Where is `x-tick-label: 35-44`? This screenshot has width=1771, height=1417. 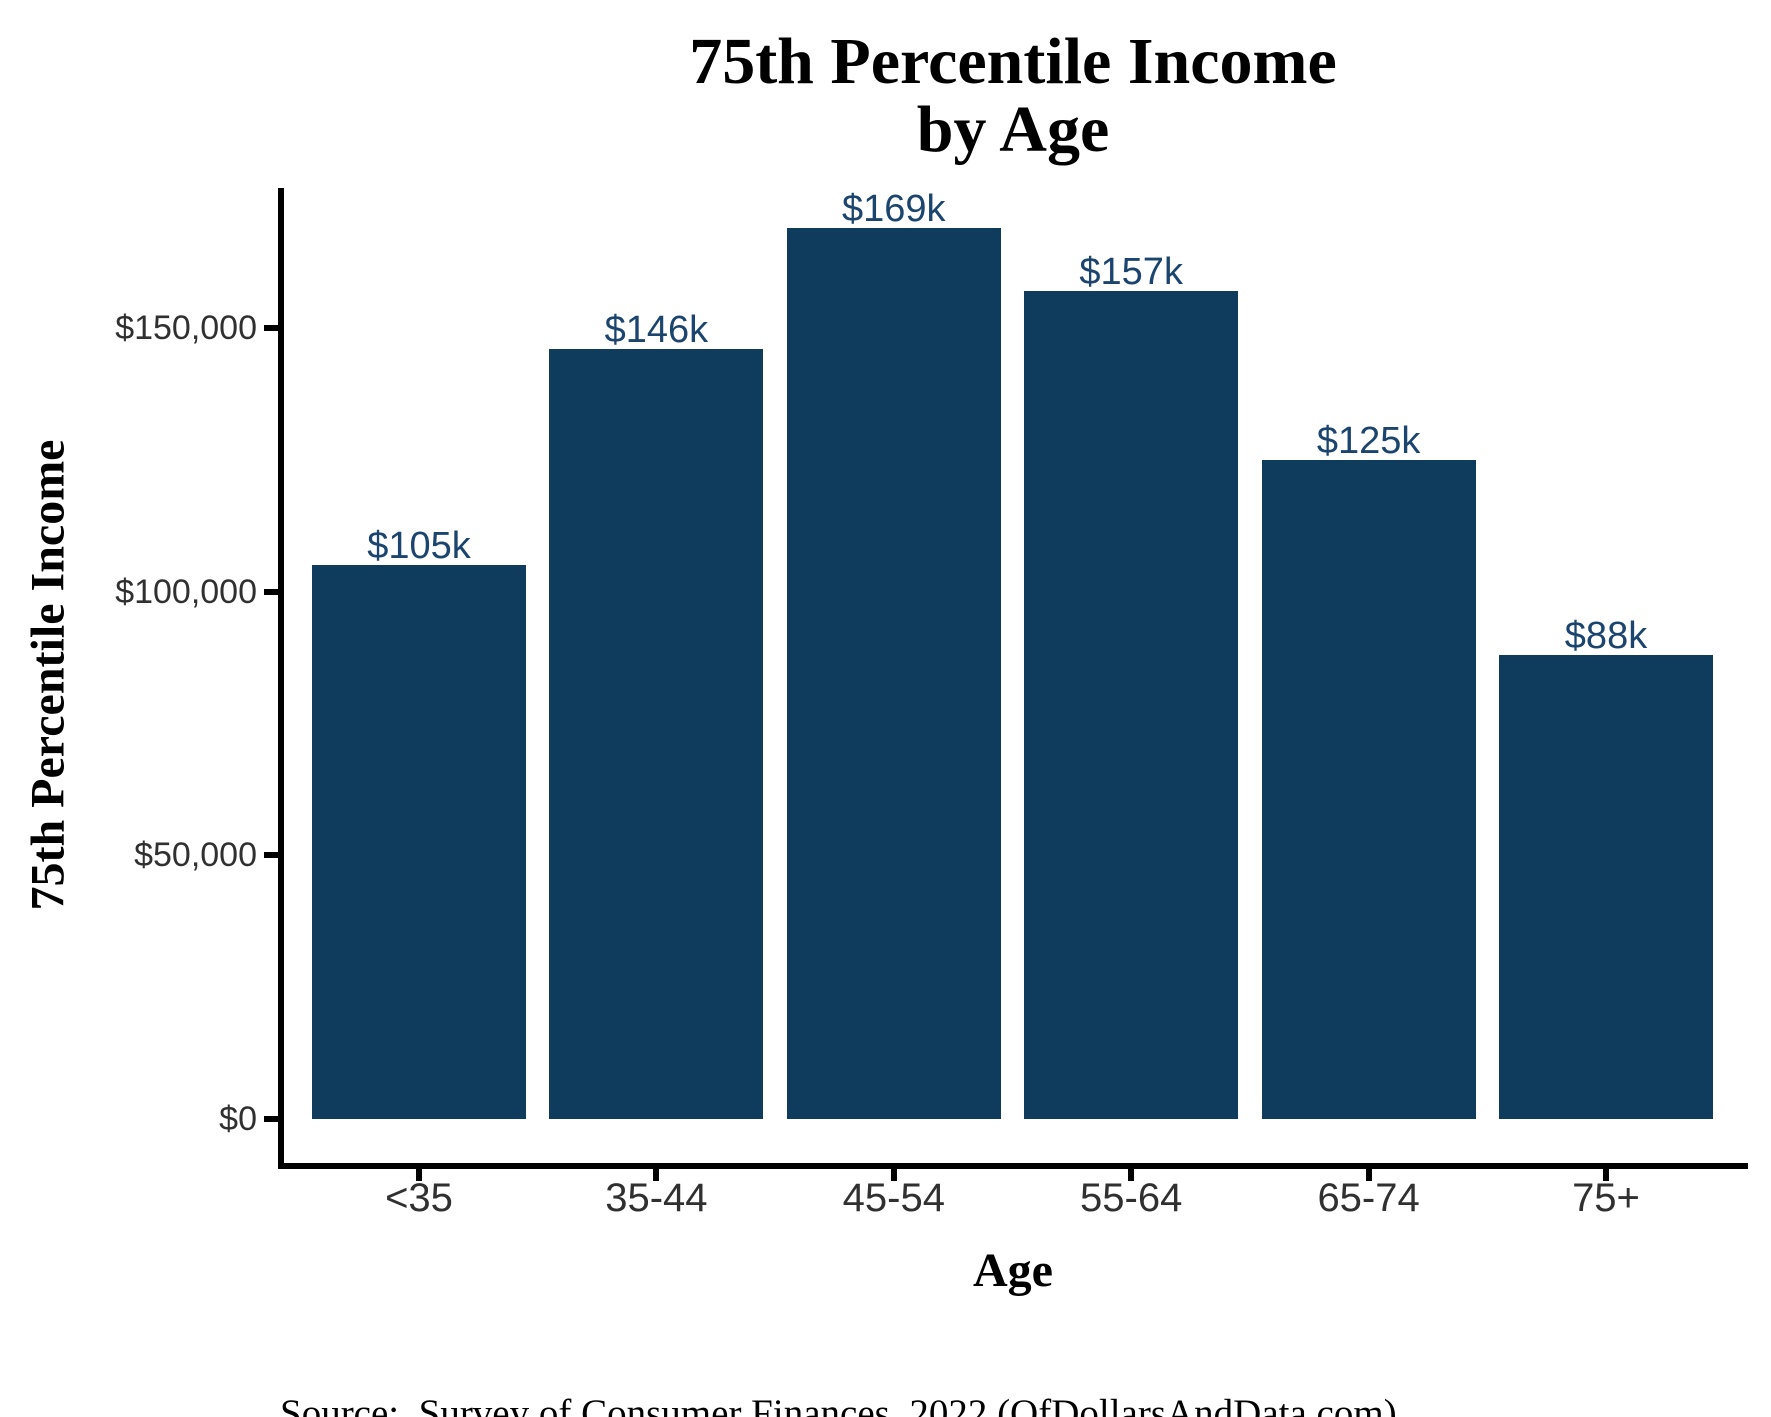
x-tick-label: 35-44 is located at coordinates (656, 1198).